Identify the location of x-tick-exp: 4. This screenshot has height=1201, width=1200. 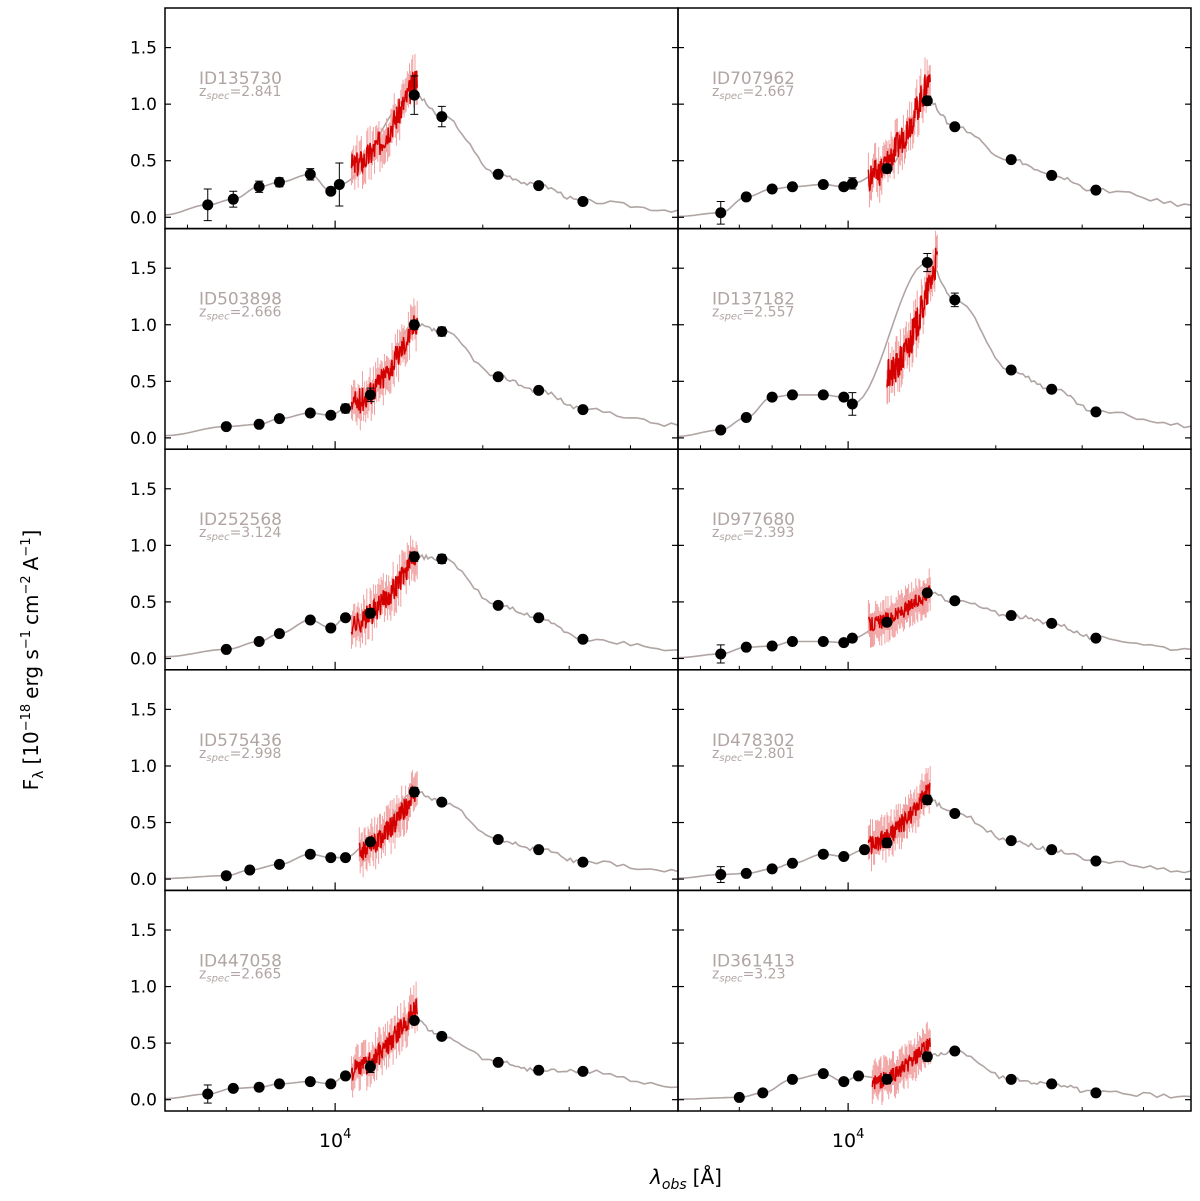
(860, 1134).